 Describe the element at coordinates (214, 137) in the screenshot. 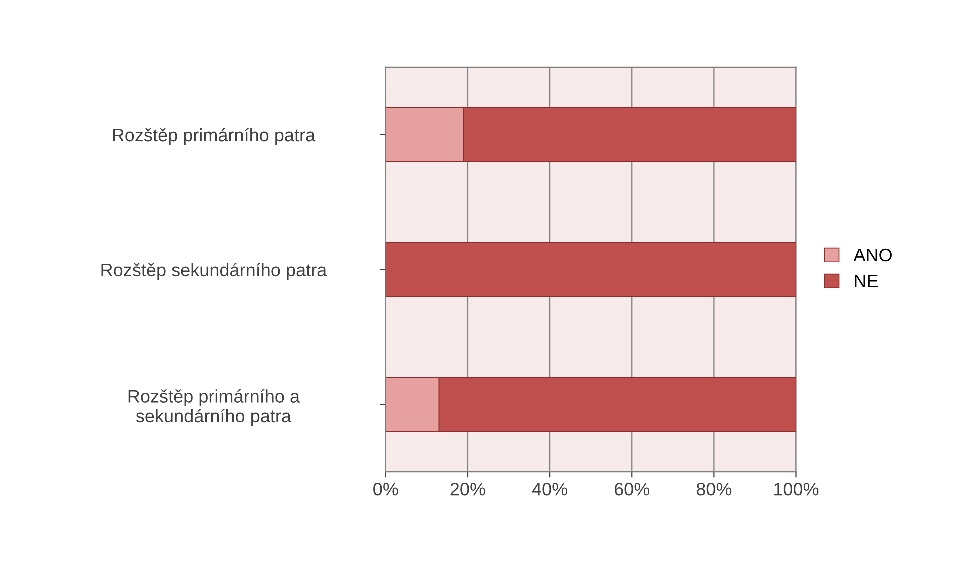

I see `y-tick-label: Rozštěp primárního patra` at that location.